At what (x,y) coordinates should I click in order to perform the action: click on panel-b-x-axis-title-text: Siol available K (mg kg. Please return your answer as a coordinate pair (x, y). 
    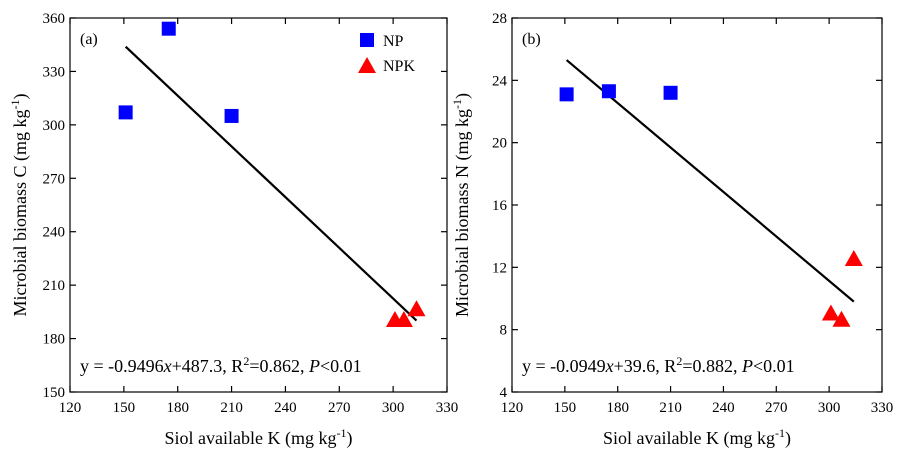
    Looking at the image, I should click on (689, 438).